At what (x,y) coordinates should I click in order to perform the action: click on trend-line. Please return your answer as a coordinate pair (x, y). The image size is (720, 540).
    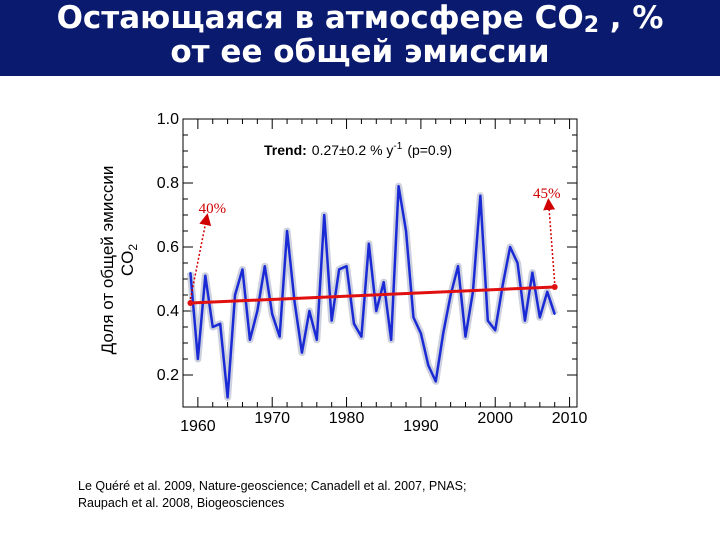
    Looking at the image, I should click on (372, 295).